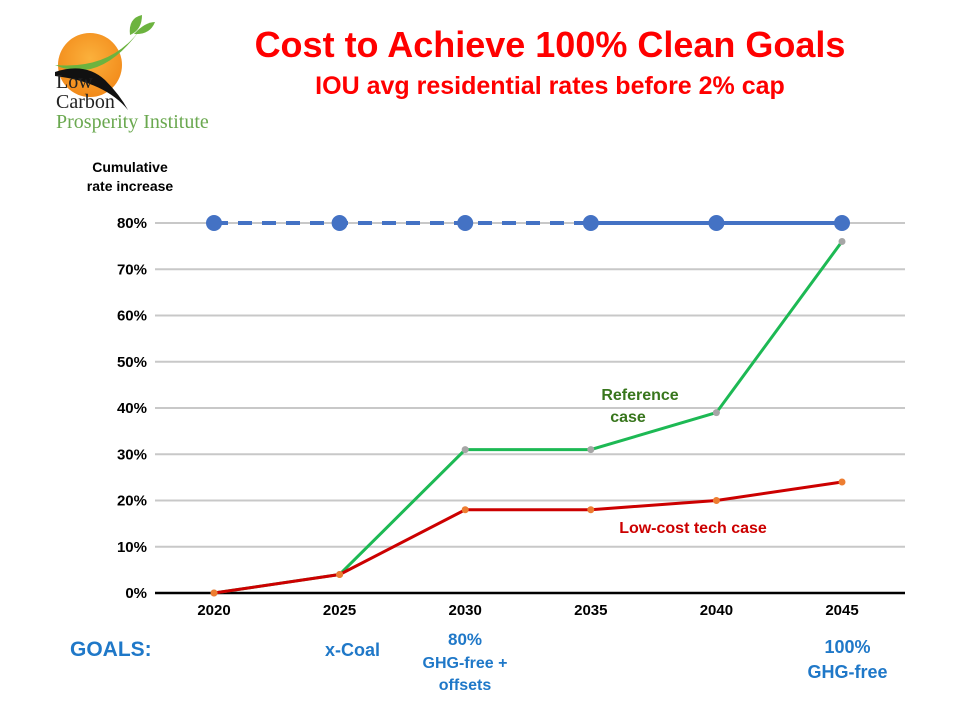  I want to click on x-tick-label: 2030, so click(465, 610).